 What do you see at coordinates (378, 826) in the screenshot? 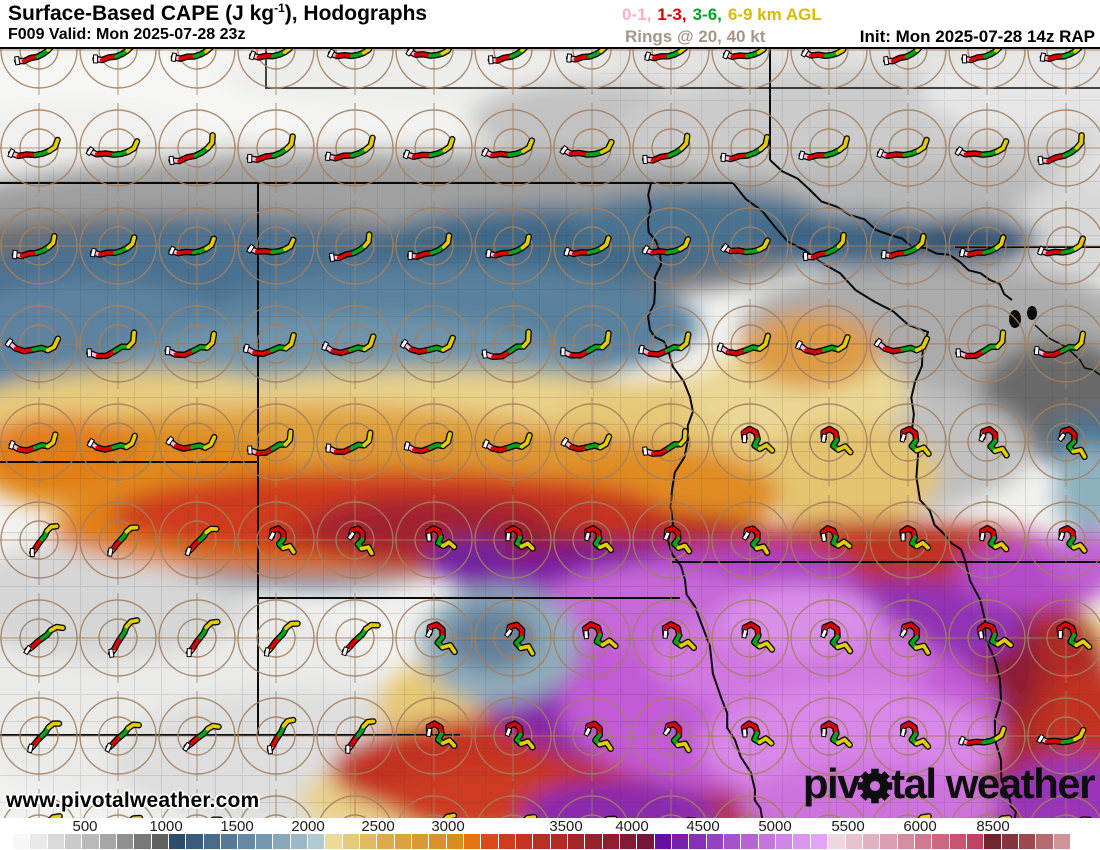
I see `colorbar-label: 2500` at bounding box center [378, 826].